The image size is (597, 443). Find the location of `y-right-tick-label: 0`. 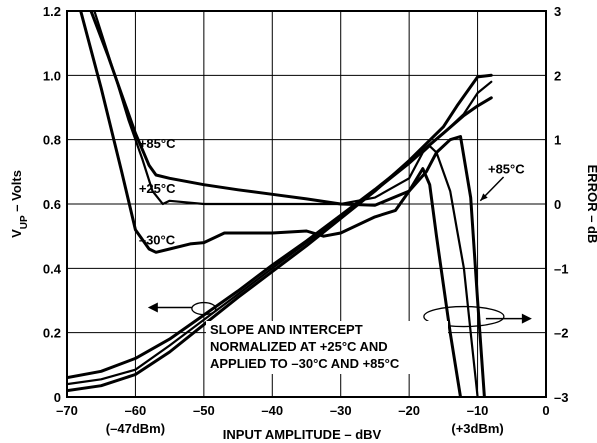

y-right-tick-label: 0 is located at coordinates (557, 204).